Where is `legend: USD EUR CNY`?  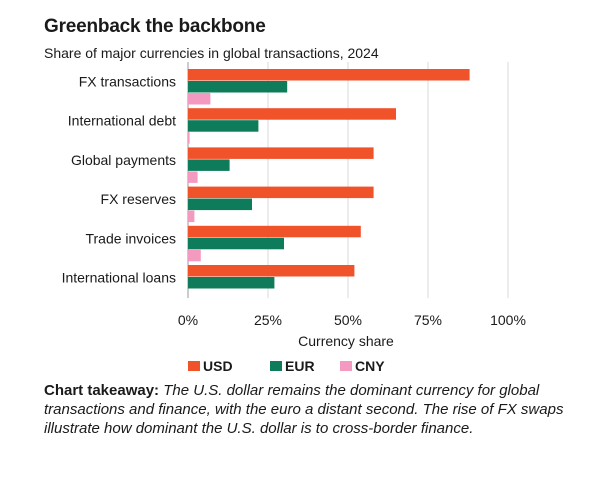
legend: USD EUR CNY is located at coordinates (286, 366).